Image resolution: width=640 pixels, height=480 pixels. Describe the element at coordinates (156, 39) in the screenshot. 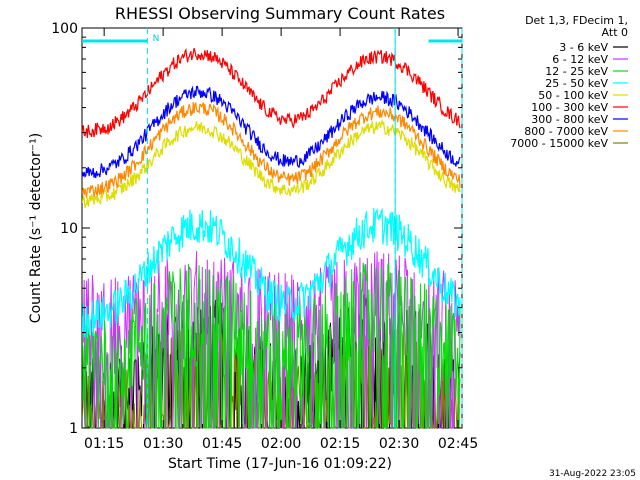

I see `night-annotation: N` at that location.